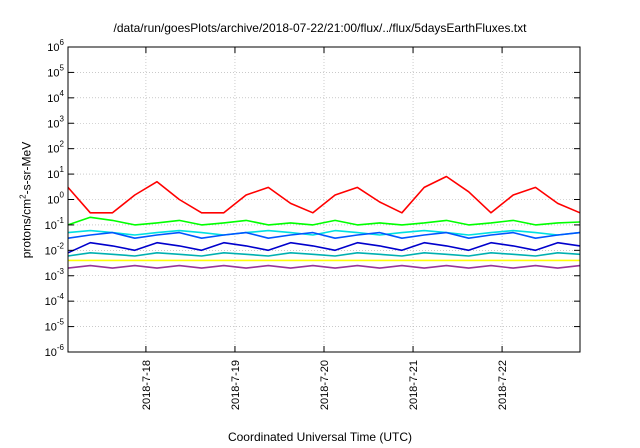  Describe the element at coordinates (147, 385) in the screenshot. I see `x-tick-label: 2018-7-18` at that location.